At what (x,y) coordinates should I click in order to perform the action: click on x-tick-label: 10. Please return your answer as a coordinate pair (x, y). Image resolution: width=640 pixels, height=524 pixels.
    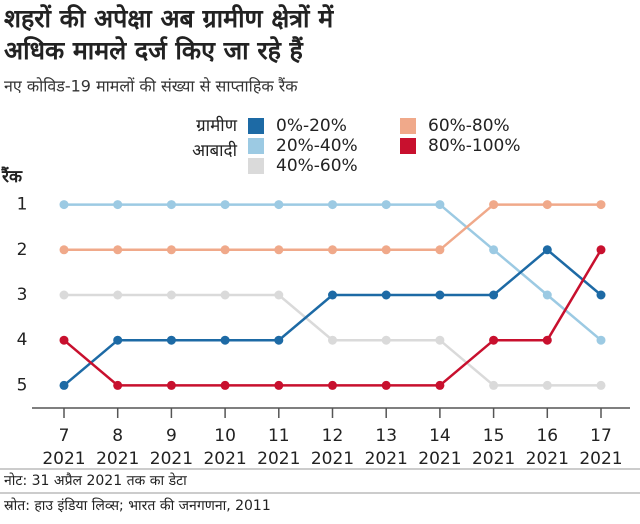
    Looking at the image, I should click on (225, 436).